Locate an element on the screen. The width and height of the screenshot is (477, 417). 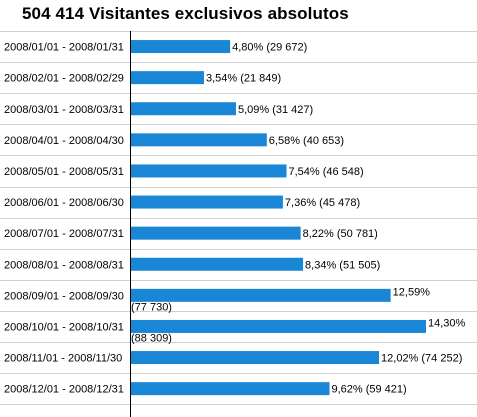
data-label: 7,36% (45 478) is located at coordinates (322, 203).